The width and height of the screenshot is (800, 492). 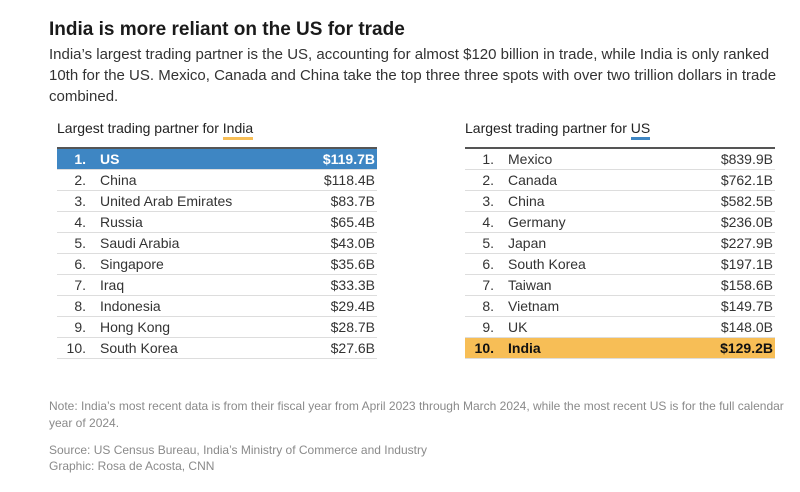 What do you see at coordinates (620, 180) in the screenshot?
I see `table-row: 2. Canada $762.1B` at bounding box center [620, 180].